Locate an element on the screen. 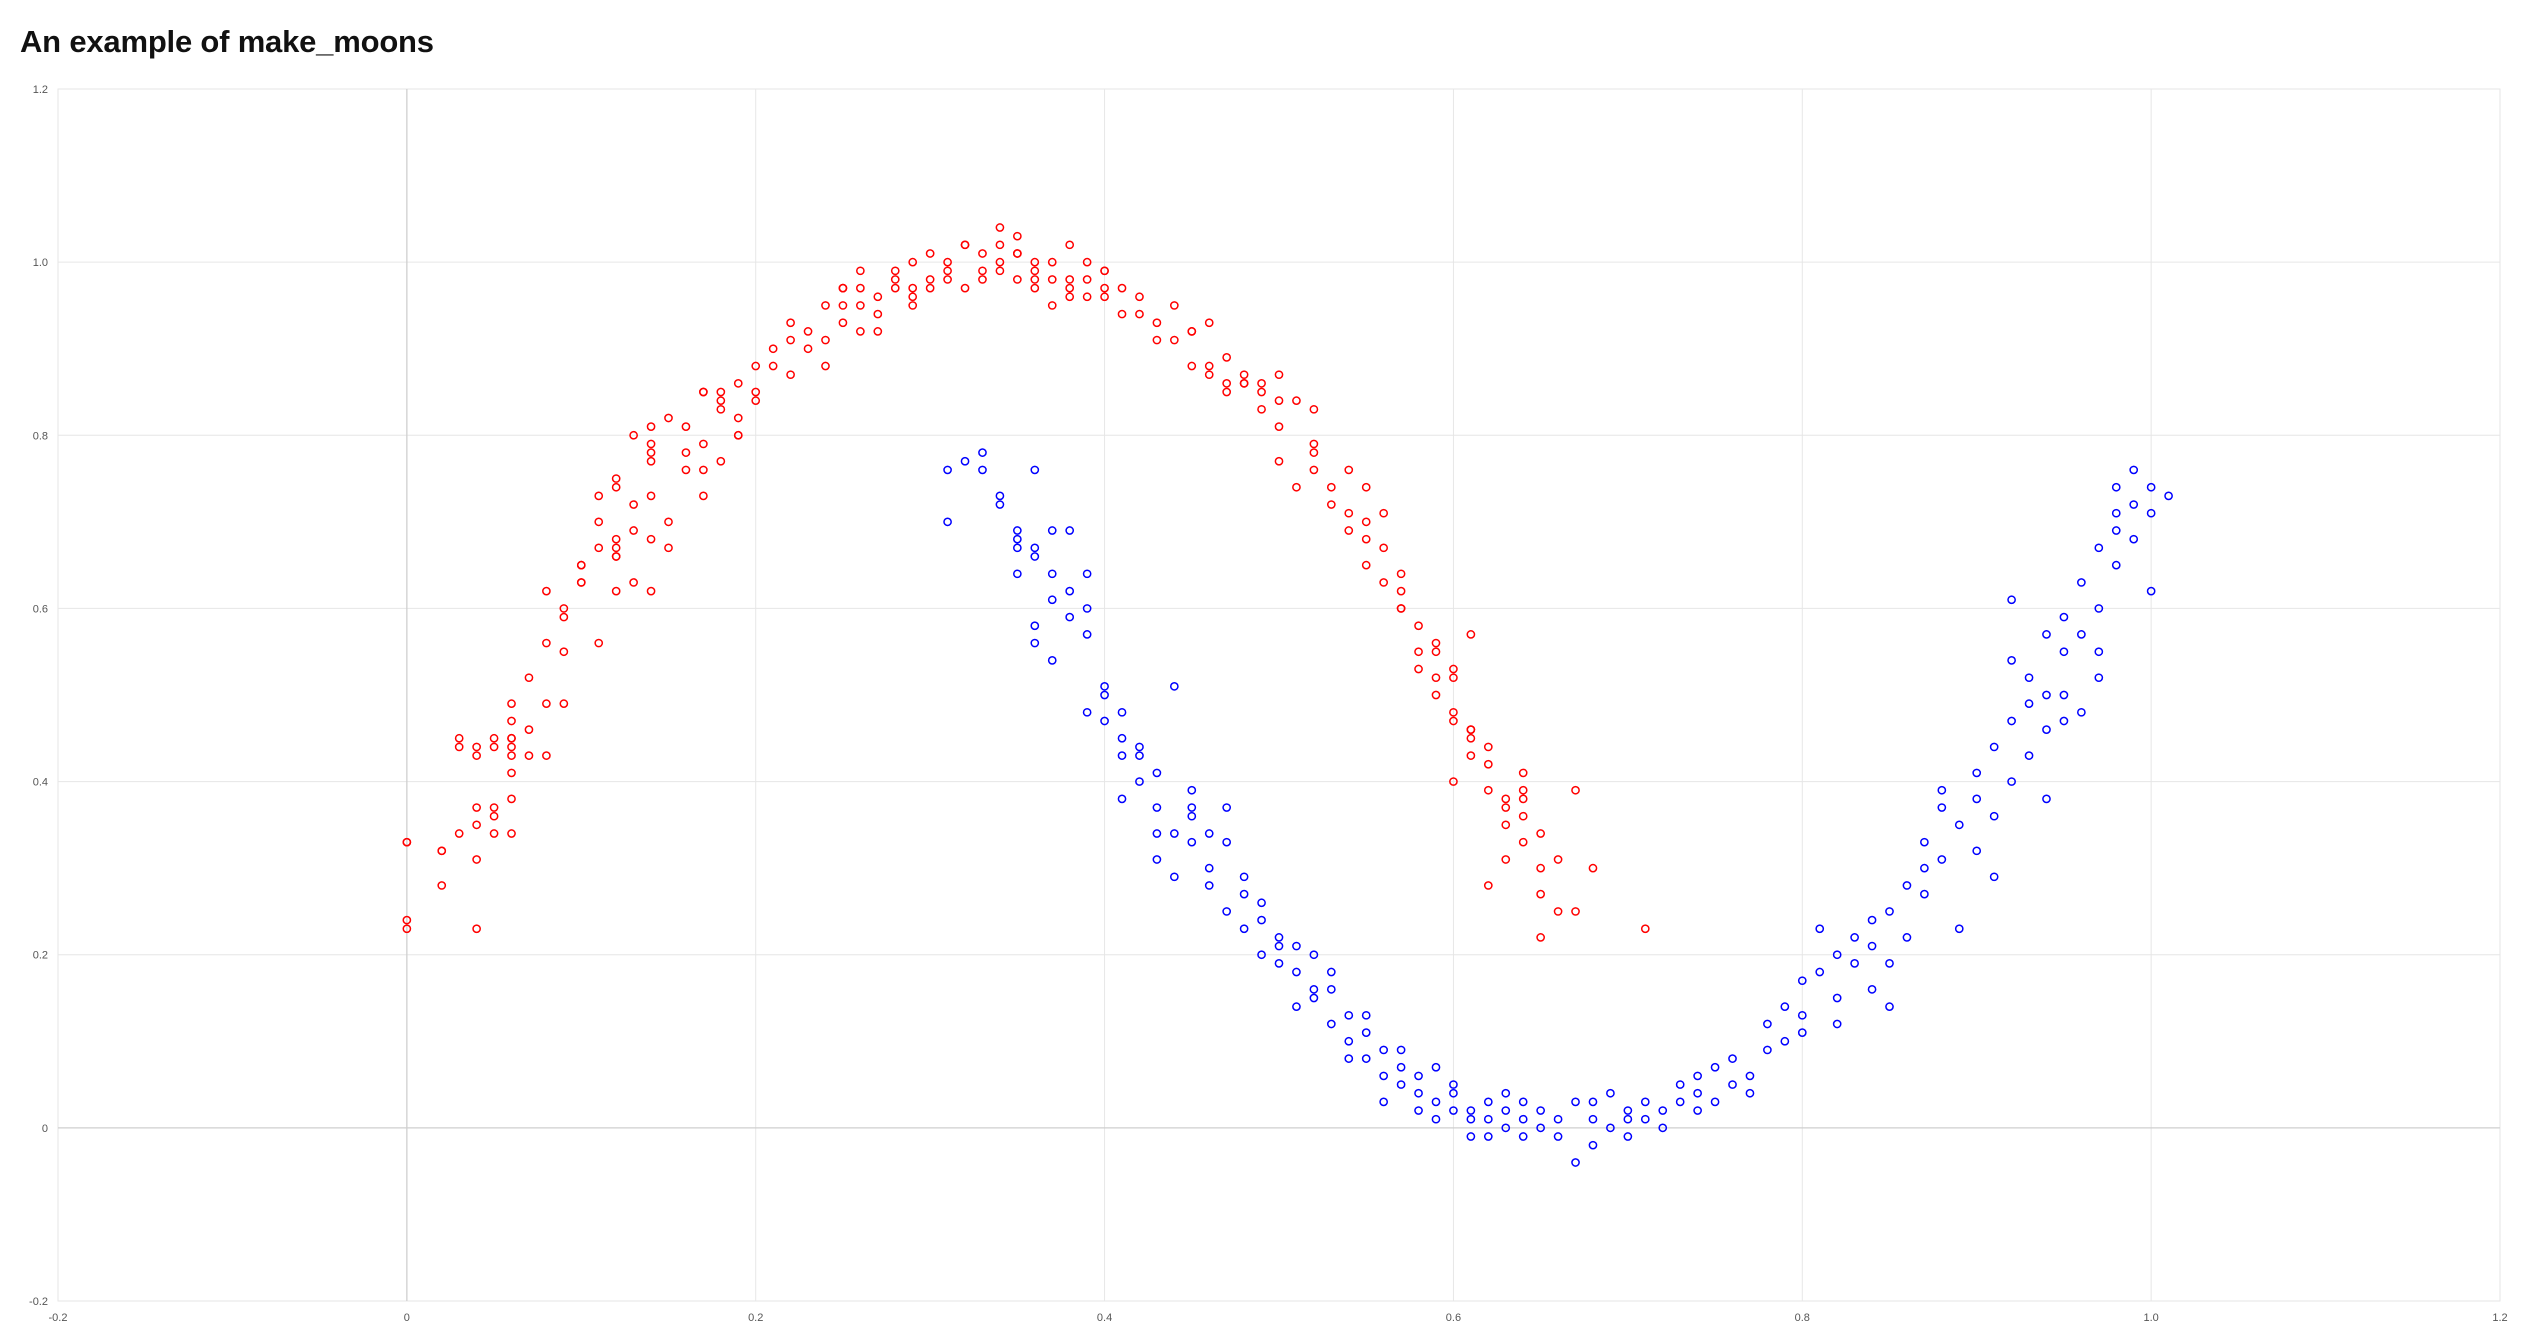  x-tick-label: 0 is located at coordinates (407, 1316).